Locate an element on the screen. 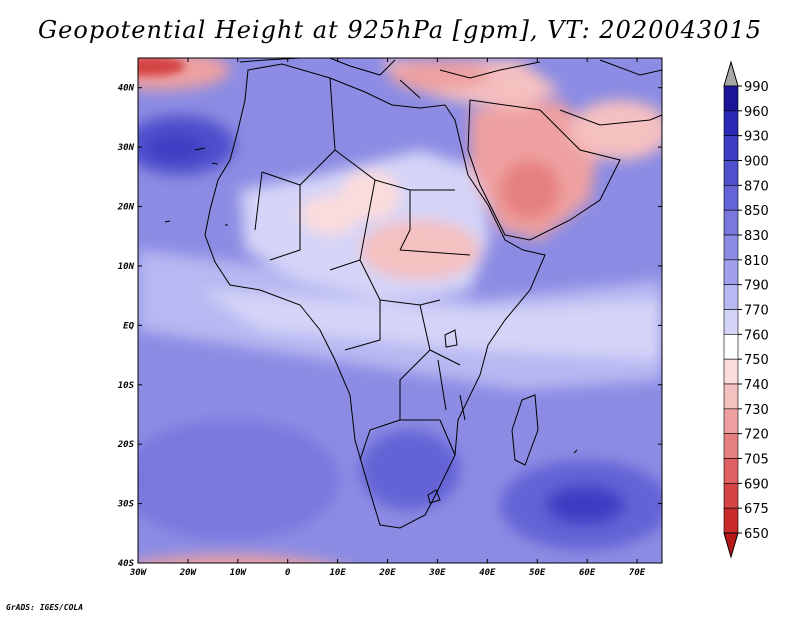  colorbar-bottom-arrow is located at coordinates (731, 545).